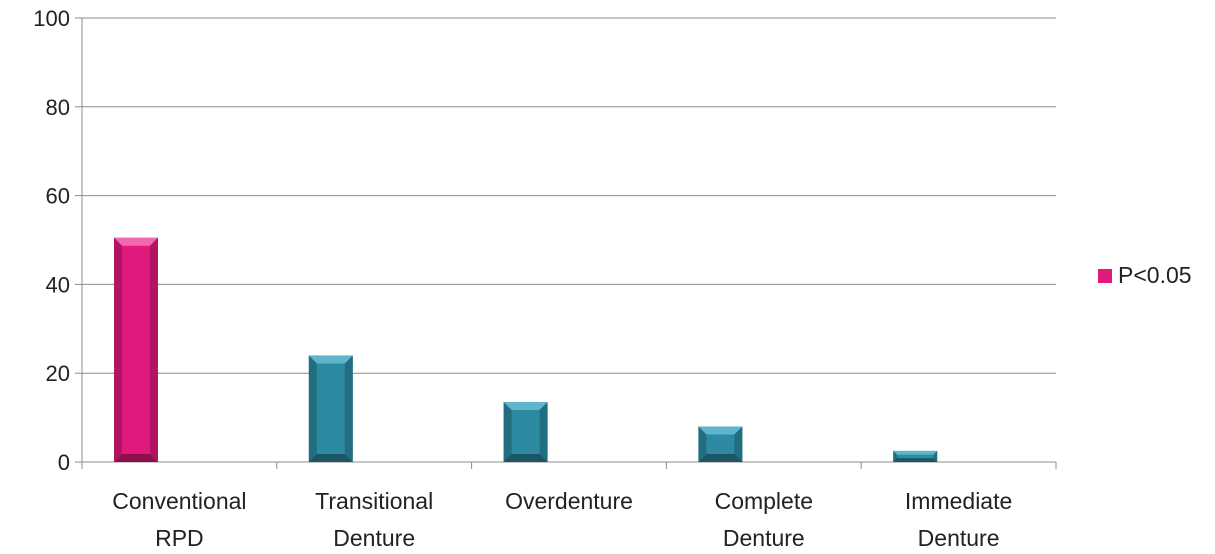 This screenshot has height=554, width=1215. I want to click on legend-swatch, so click(1105, 275).